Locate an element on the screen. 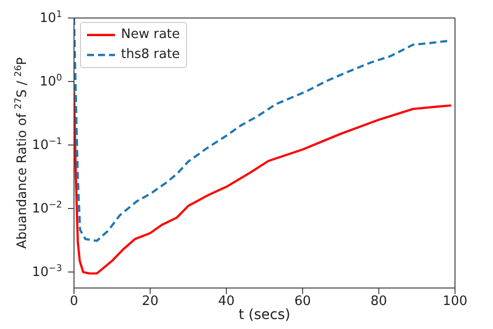  y-tick-label: 10$^{0}$ is located at coordinates (51, 82).